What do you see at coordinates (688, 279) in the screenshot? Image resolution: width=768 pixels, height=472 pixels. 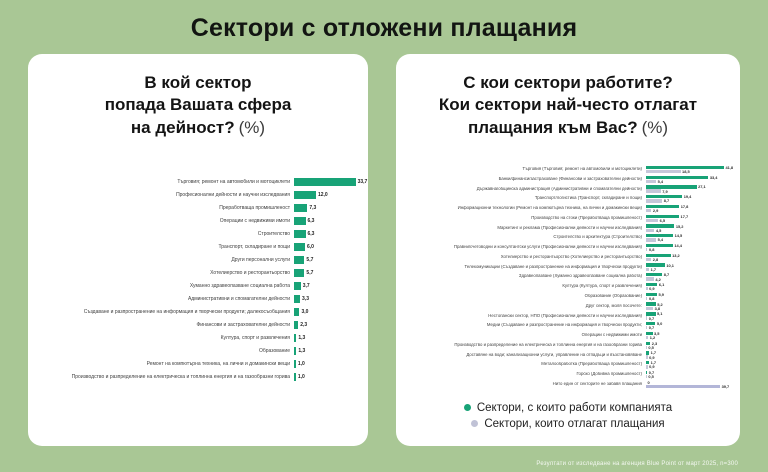 I see `bar-line: 4,2` at bounding box center [688, 279].